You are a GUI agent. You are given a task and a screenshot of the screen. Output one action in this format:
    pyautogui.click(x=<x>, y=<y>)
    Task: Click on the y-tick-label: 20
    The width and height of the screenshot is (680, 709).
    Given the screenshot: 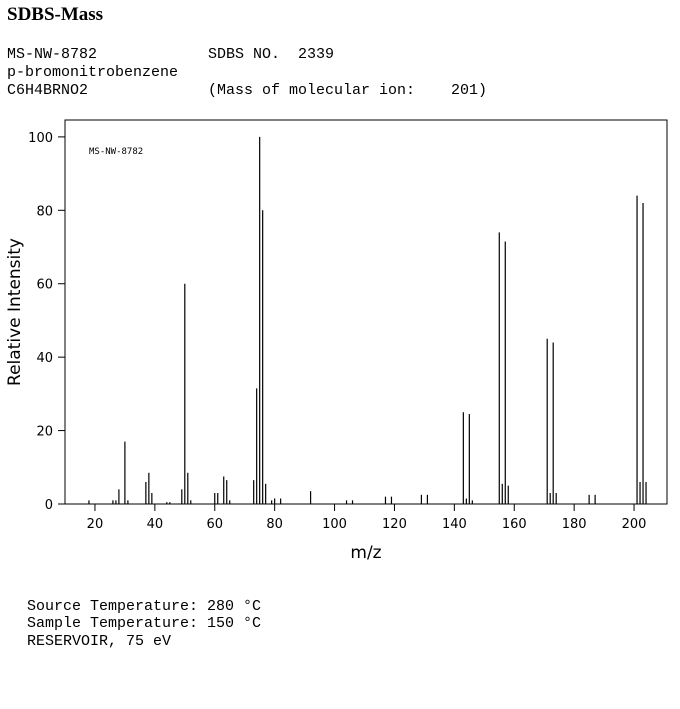 What is the action you would take?
    pyautogui.click(x=44, y=432)
    